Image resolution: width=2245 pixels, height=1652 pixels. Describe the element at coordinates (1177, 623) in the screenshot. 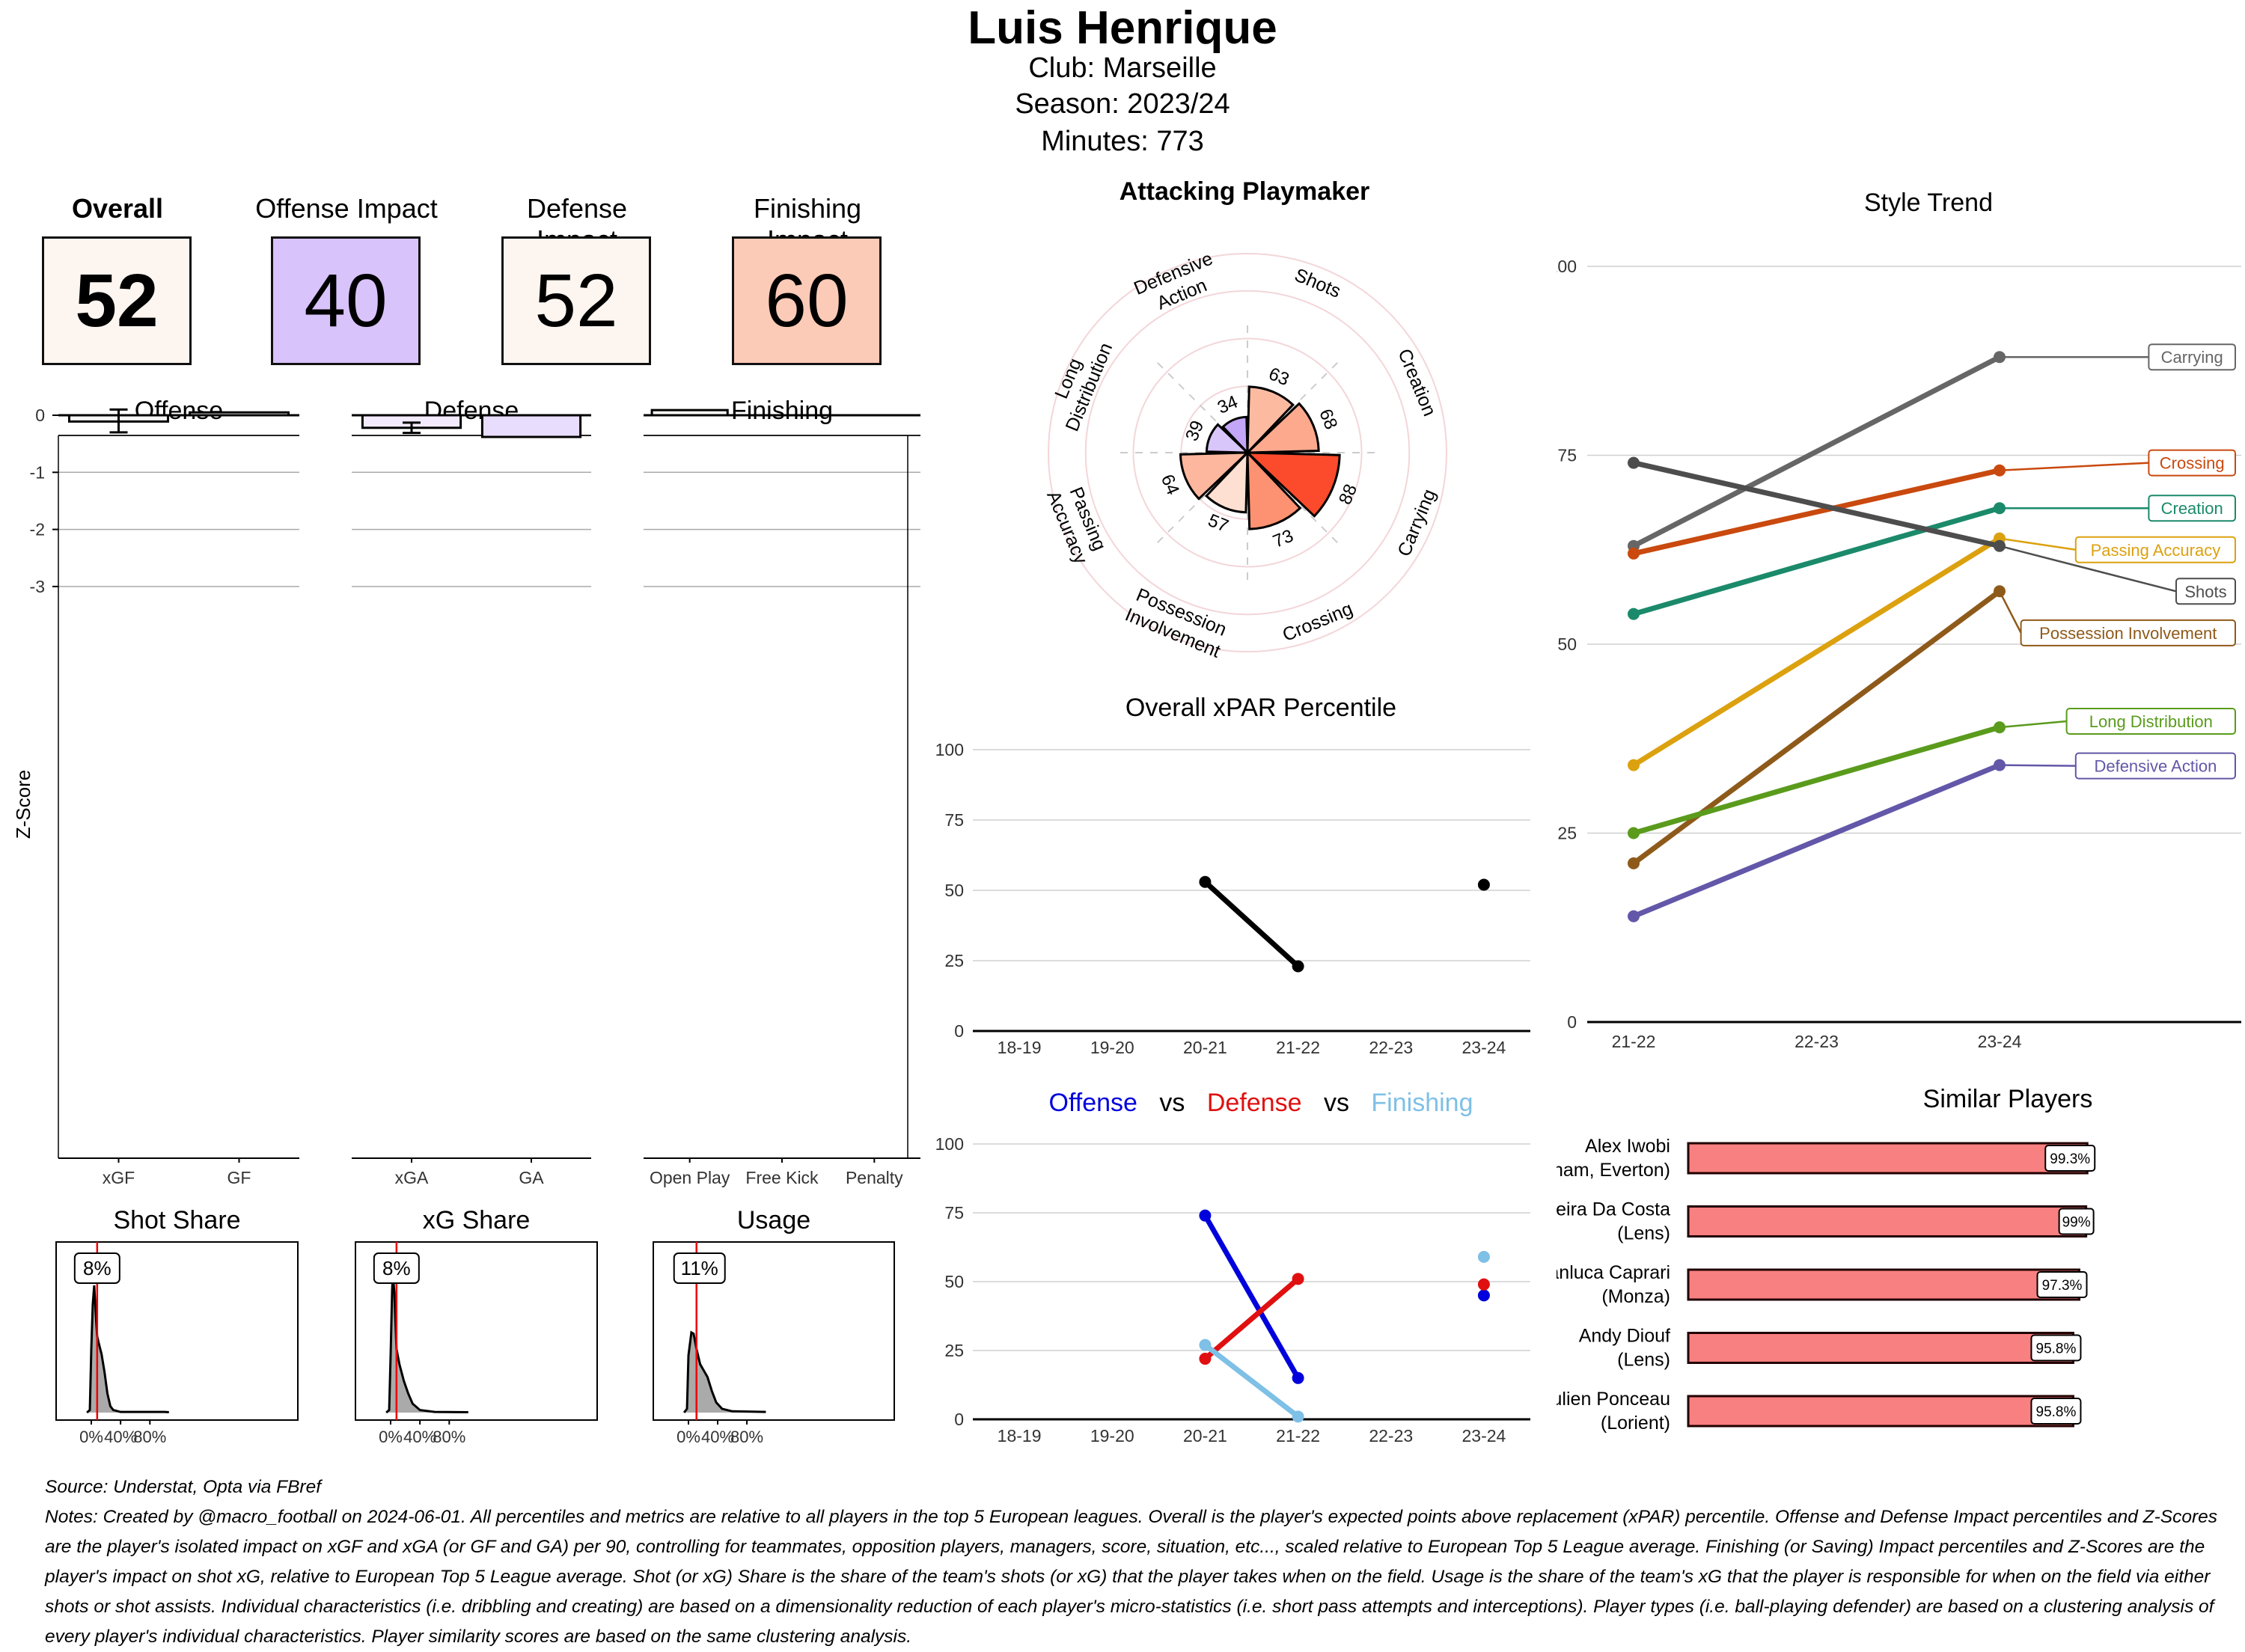

I see `radar-category-label: PossessionInvolvement` at that location.